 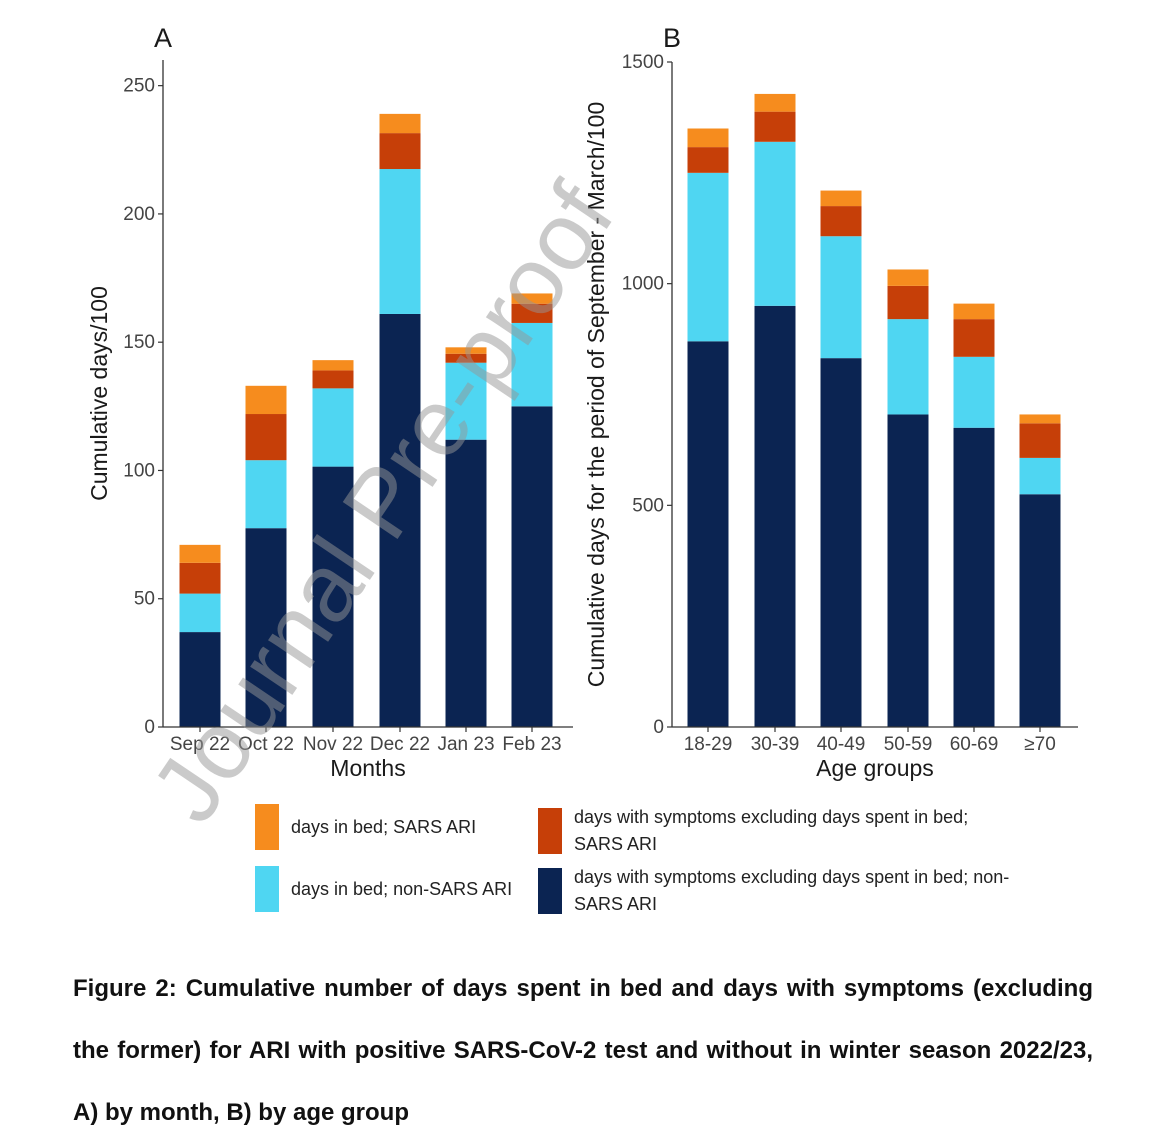 I want to click on panel-a-letter: A, so click(x=163, y=38).